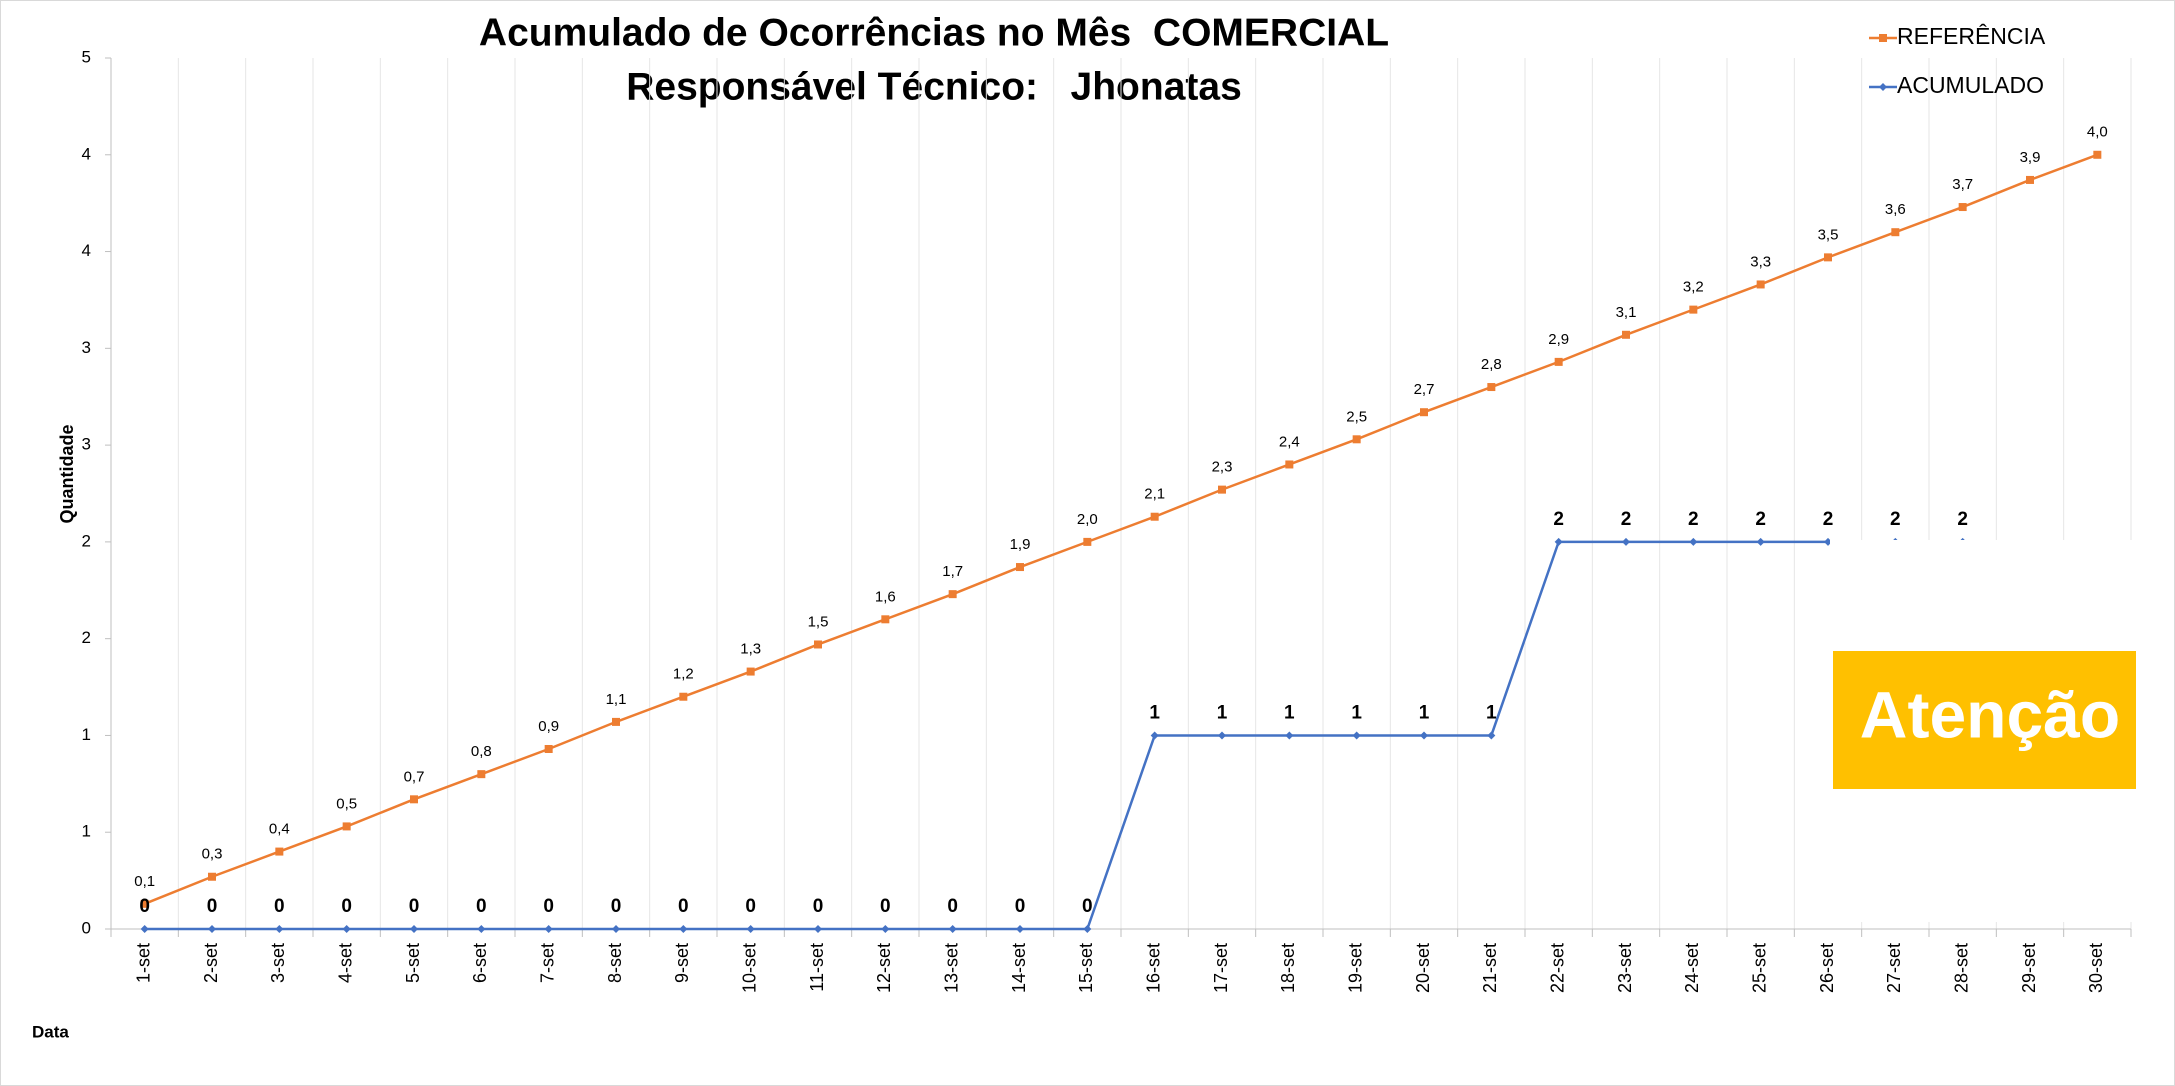  What do you see at coordinates (934, 86) in the screenshot?
I see `chart-title: Responsável Técnico: Jhonatas` at bounding box center [934, 86].